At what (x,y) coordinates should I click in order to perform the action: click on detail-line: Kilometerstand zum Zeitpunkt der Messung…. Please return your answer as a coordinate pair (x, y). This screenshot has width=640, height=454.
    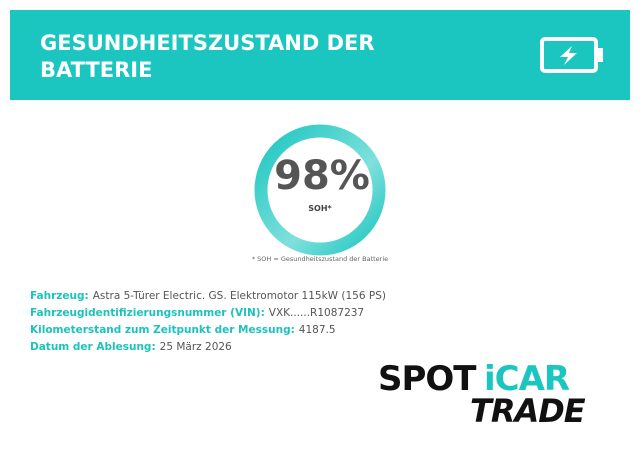
    Looking at the image, I should click on (183, 330).